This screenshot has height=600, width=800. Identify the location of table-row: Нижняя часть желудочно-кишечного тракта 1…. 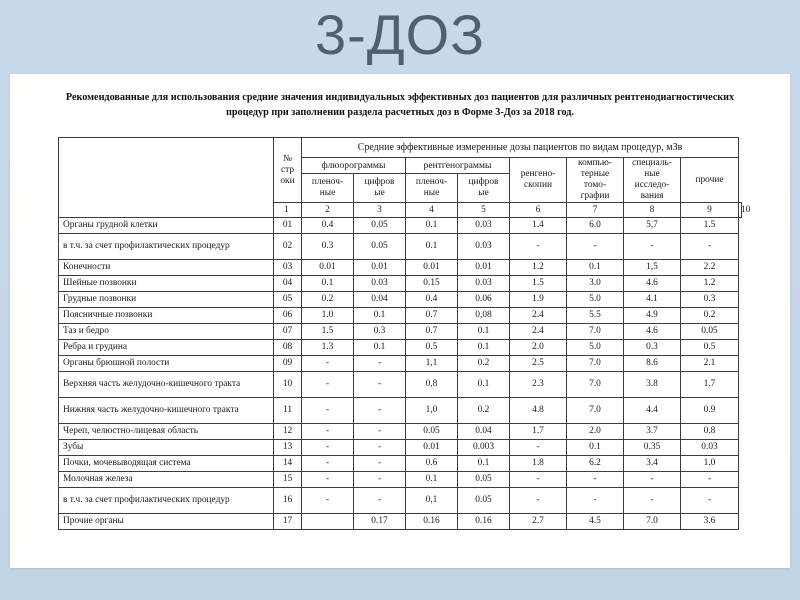
(400, 410).